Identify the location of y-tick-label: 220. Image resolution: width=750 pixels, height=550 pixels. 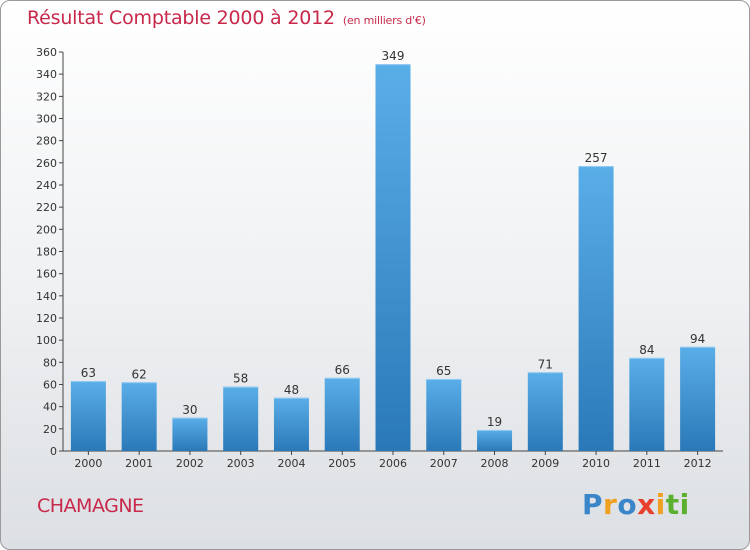
(46, 207).